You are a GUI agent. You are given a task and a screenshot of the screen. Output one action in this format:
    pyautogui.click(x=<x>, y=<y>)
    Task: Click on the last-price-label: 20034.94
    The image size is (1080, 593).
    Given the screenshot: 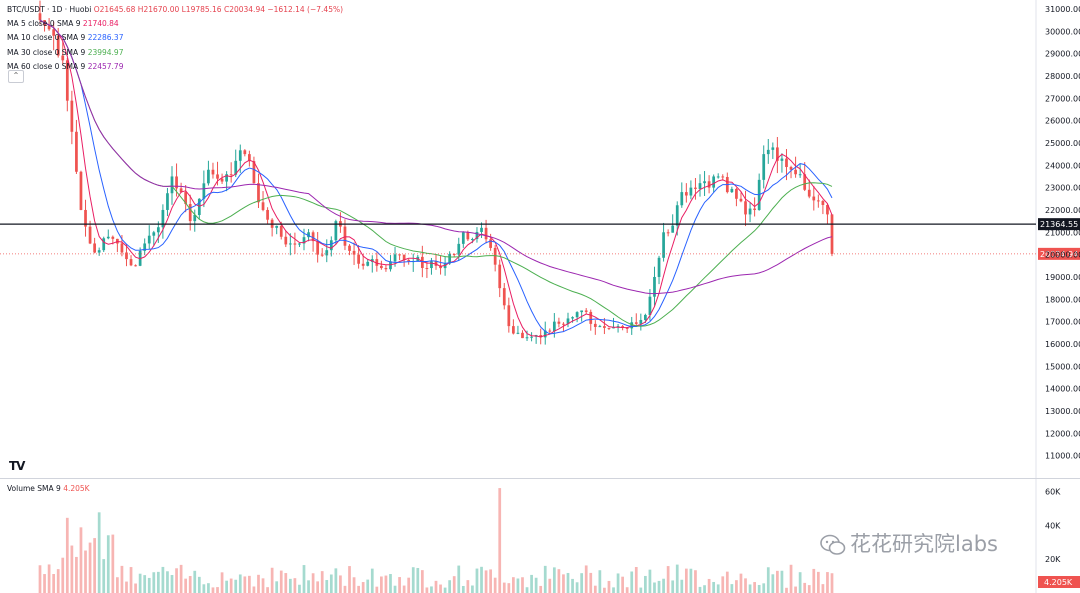 What is the action you would take?
    pyautogui.click(x=1059, y=254)
    